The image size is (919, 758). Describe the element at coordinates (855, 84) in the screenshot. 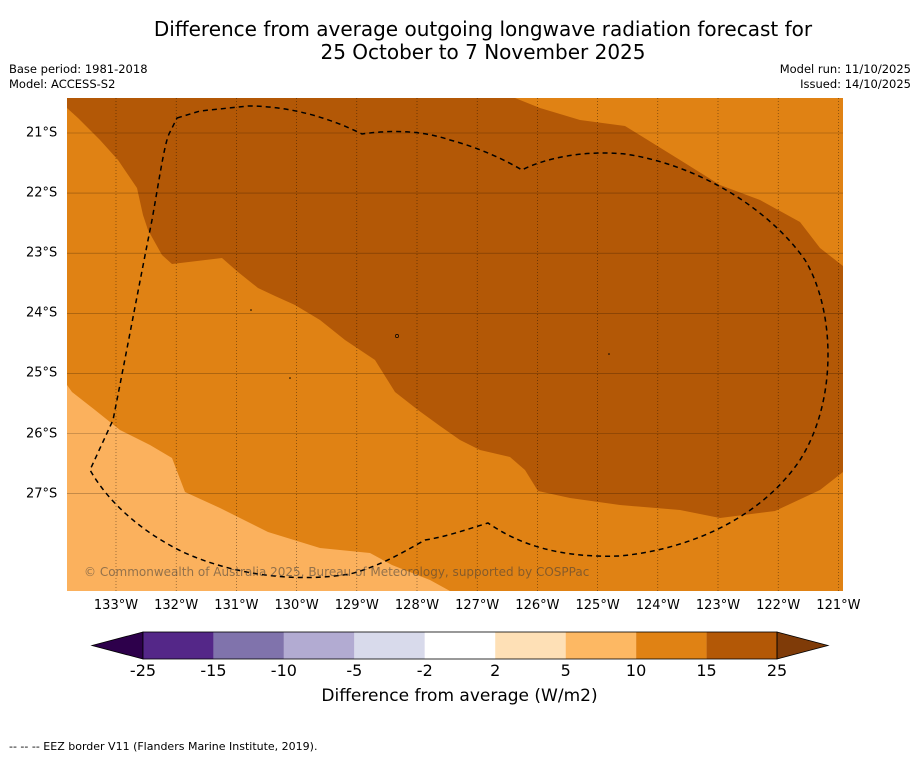

I see `issued-date: Issued: 14/10/2025` at that location.